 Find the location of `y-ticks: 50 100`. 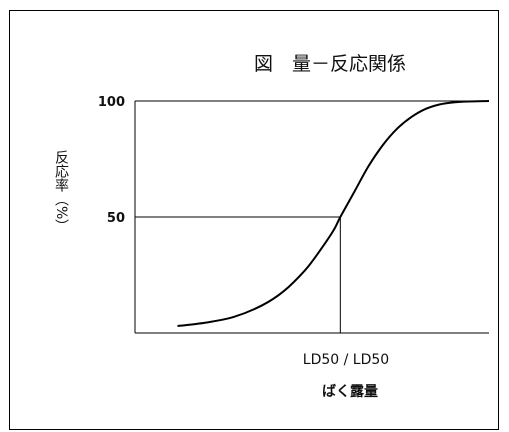

y-ticks: 50 100 is located at coordinates (111, 160).